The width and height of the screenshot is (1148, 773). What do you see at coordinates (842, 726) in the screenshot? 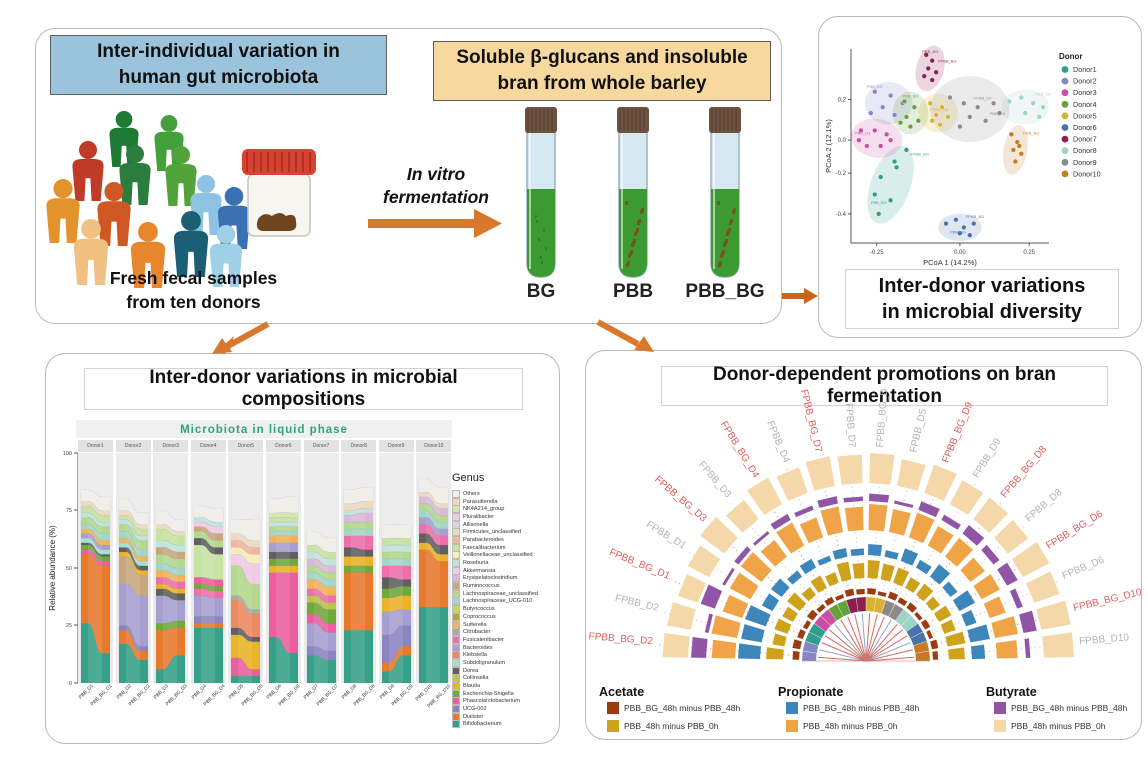
I see `fan-legend-item: PBB_48h minus PBB_0h` at bounding box center [842, 726].